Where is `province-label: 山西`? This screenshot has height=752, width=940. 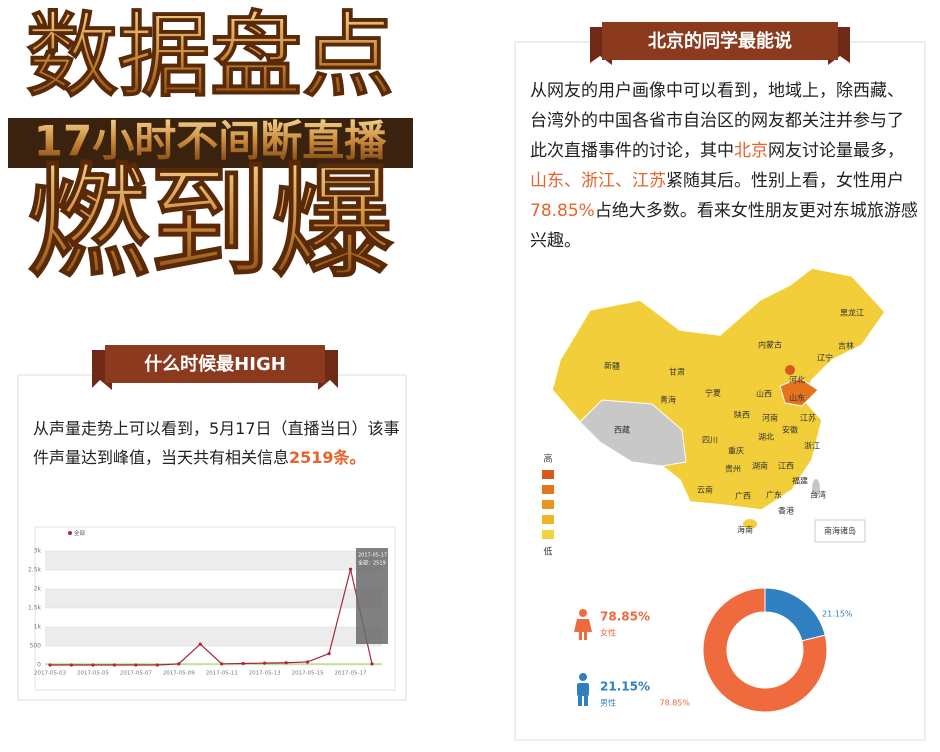 province-label: 山西 is located at coordinates (764, 394).